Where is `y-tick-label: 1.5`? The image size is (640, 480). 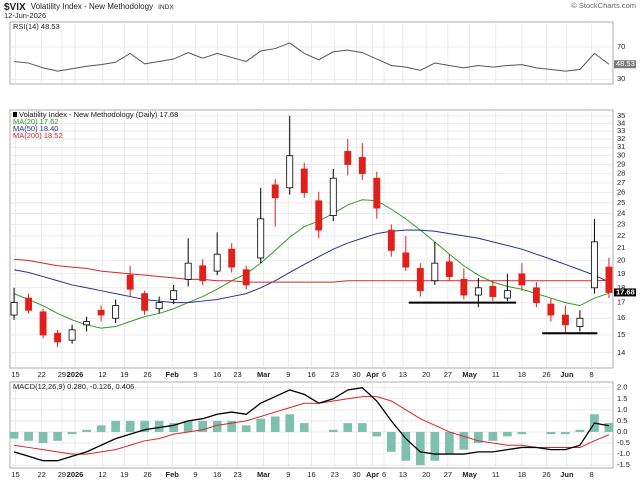 y-tick-label: 1.5 is located at coordinates (622, 398).